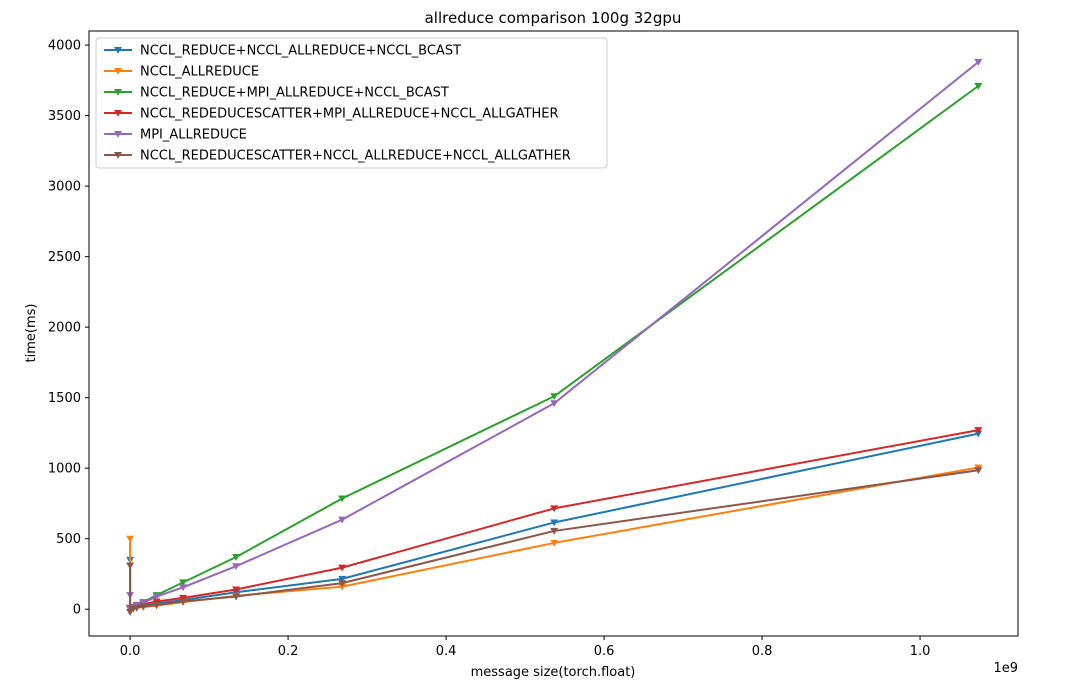 The image size is (1078, 699). Describe the element at coordinates (553, 672) in the screenshot. I see `x-axis-label: message size(torch.float)` at that location.